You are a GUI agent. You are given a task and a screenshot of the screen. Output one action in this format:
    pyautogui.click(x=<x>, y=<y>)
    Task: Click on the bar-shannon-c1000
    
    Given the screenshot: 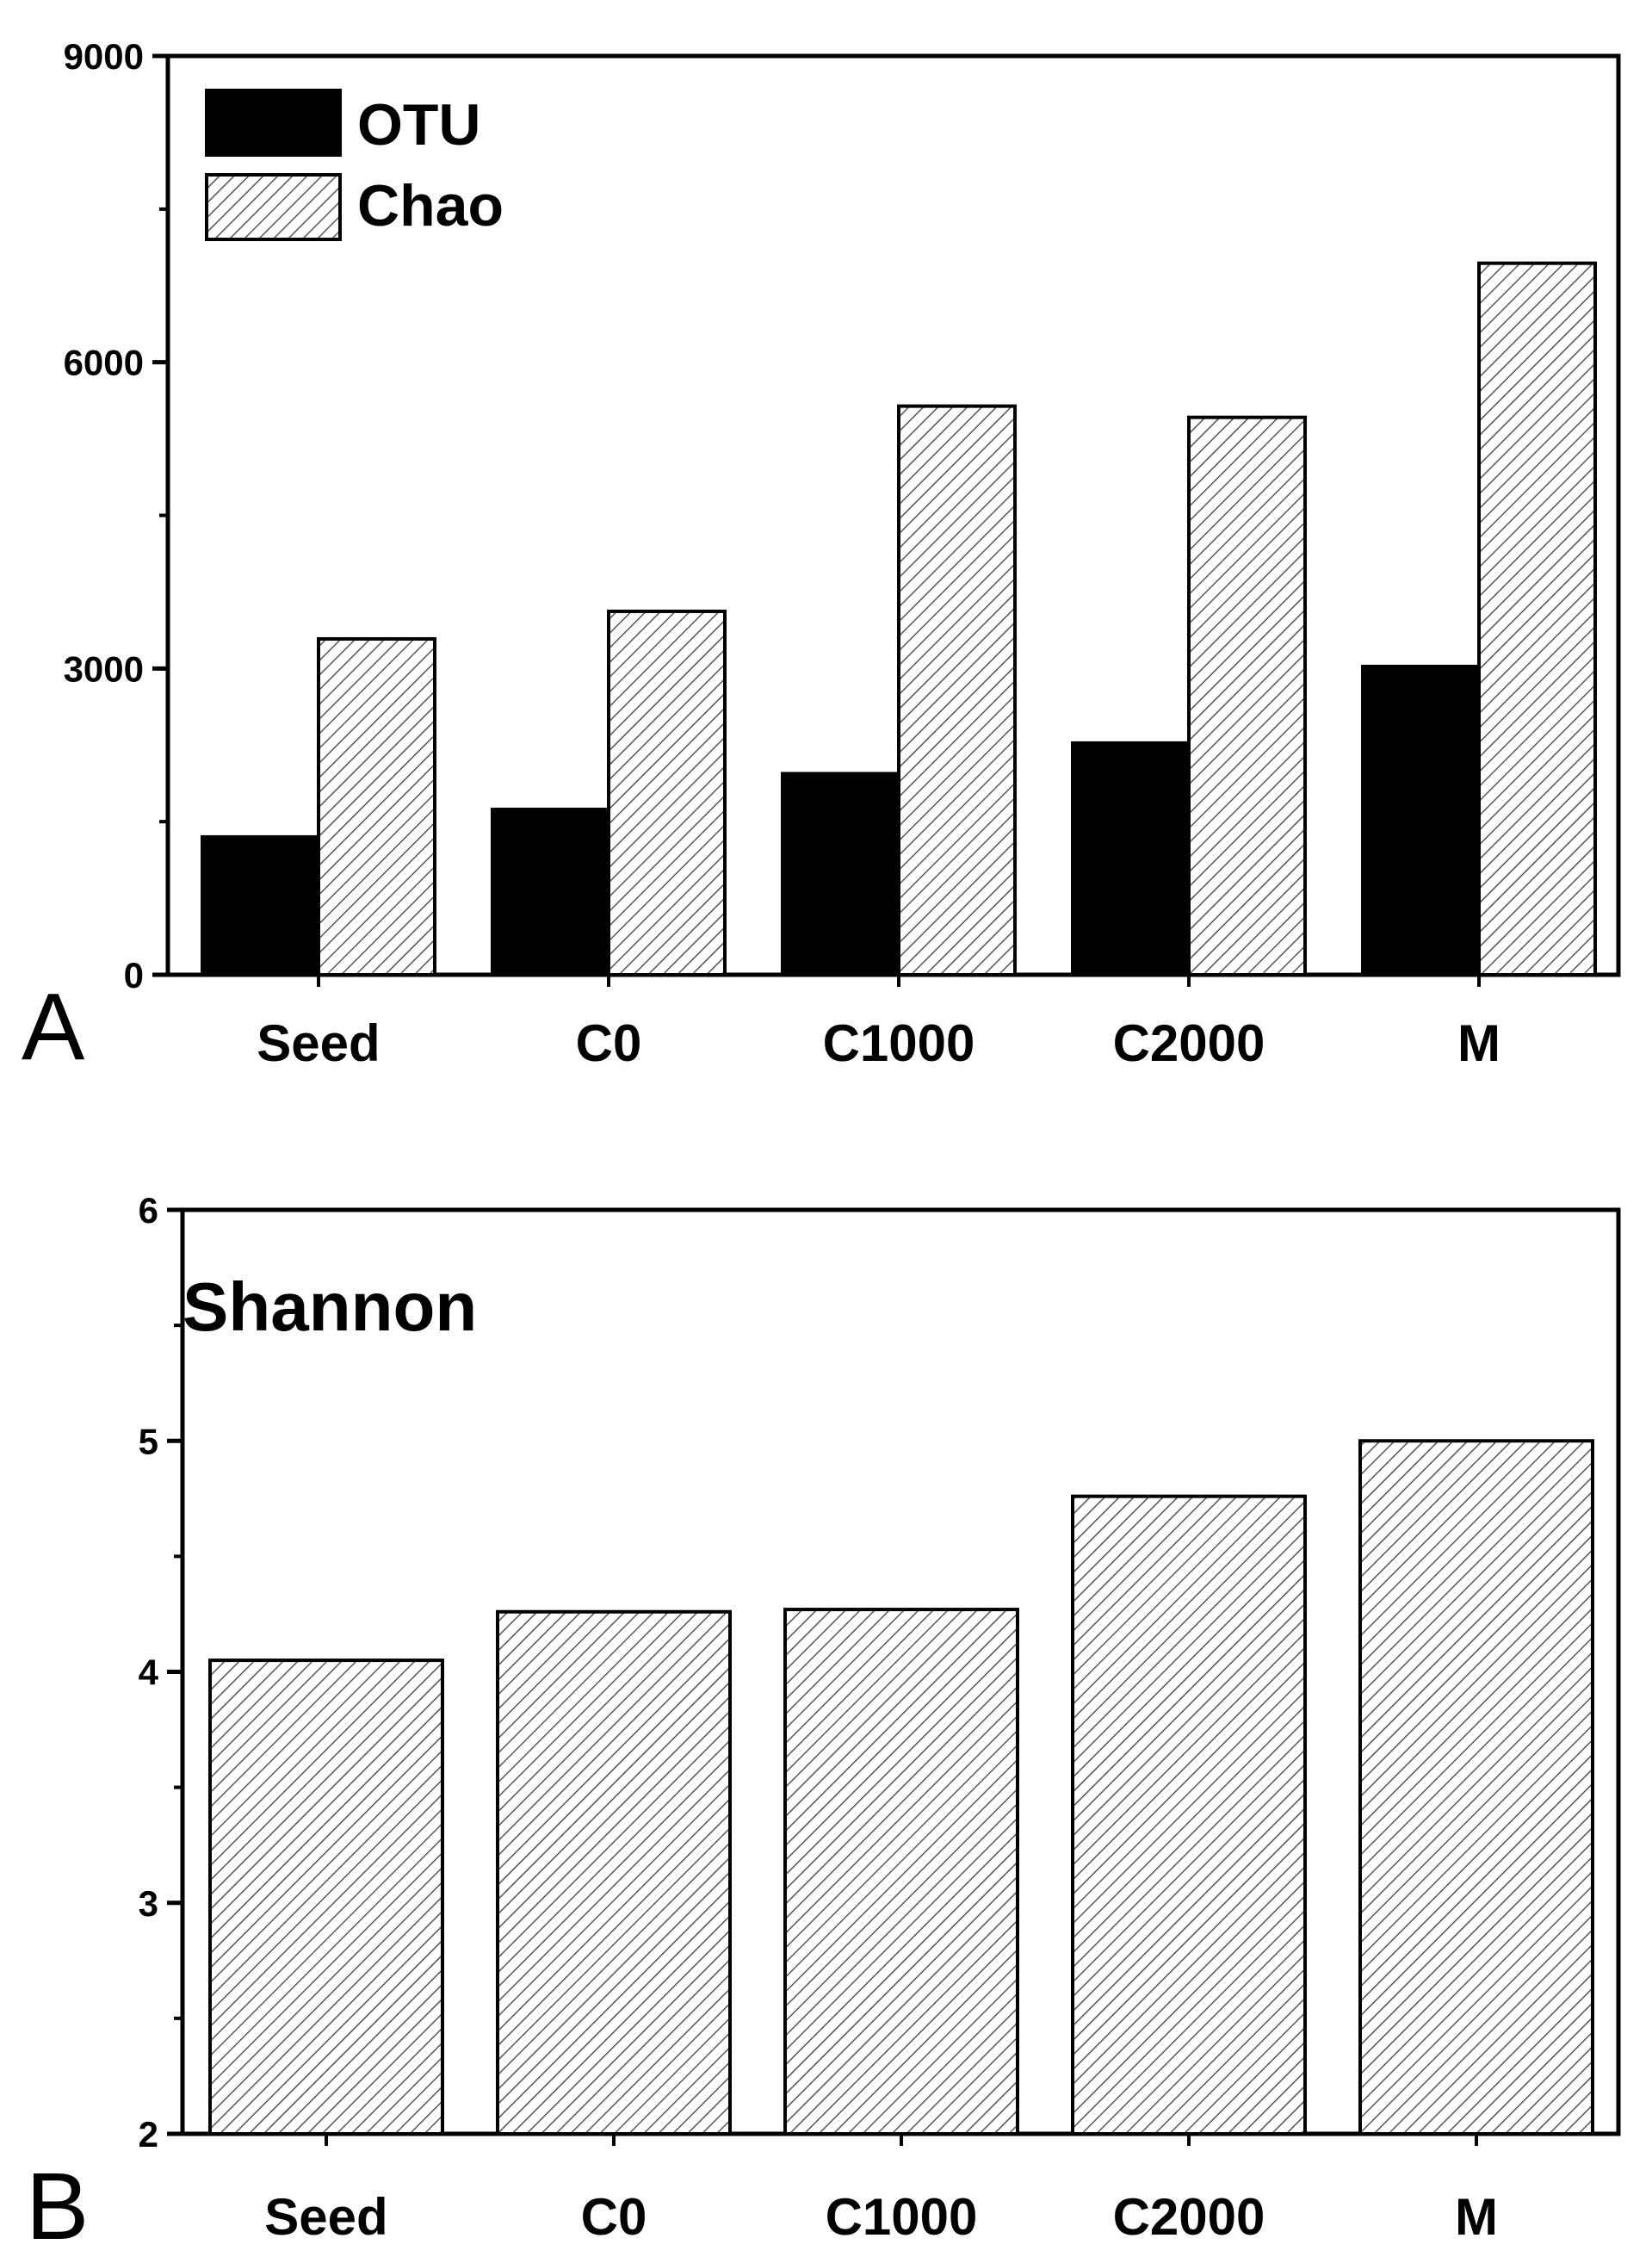 What is the action you would take?
    pyautogui.click(x=901, y=1872)
    